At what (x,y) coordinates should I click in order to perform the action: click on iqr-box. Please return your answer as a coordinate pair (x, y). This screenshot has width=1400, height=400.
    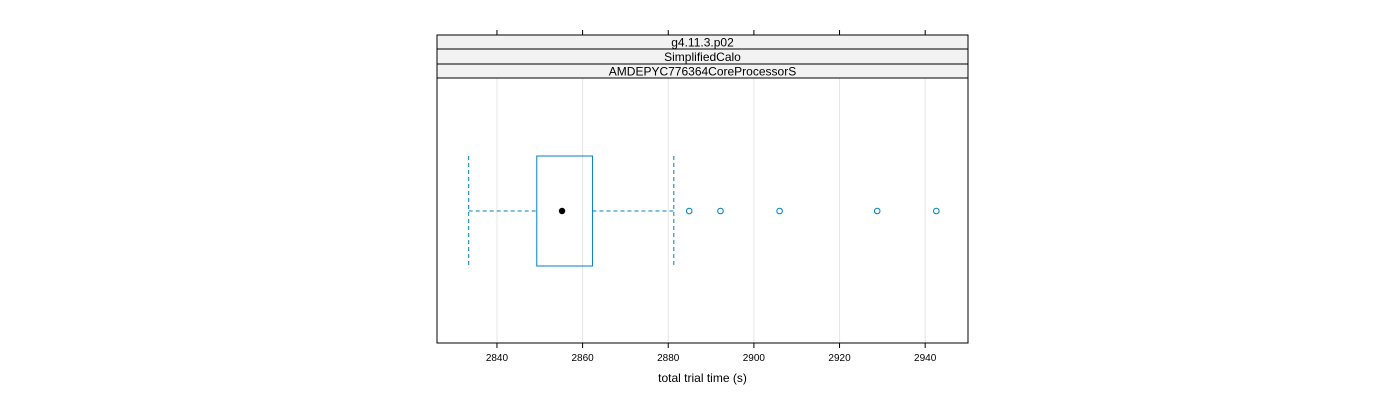
    Looking at the image, I should click on (564, 211).